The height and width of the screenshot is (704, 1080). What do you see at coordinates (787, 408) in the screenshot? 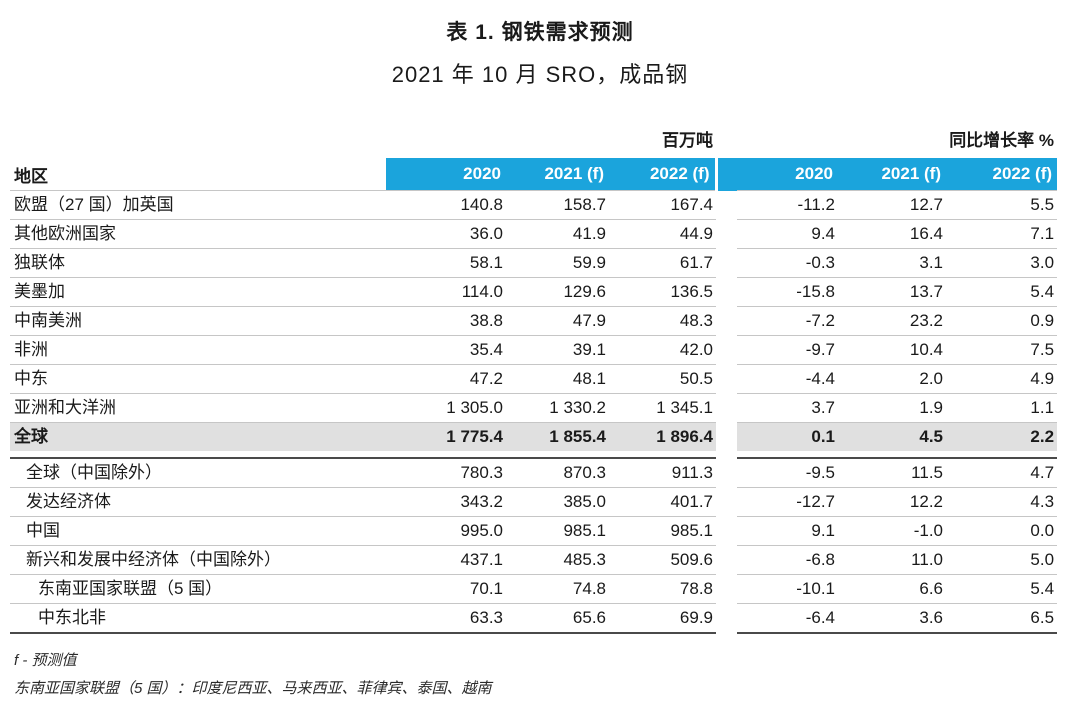
I see `growth-value: 3.7` at bounding box center [787, 408].